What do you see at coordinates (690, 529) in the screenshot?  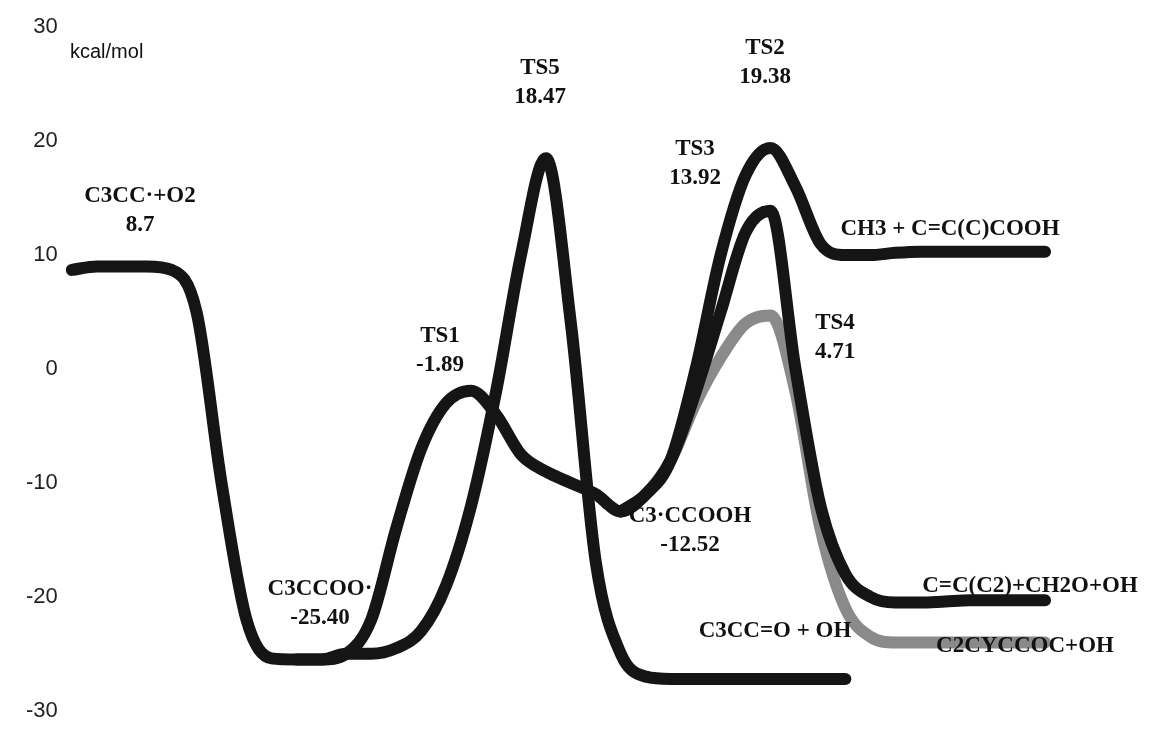 I see `annotation: C3·CCOOH -12.52` at bounding box center [690, 529].